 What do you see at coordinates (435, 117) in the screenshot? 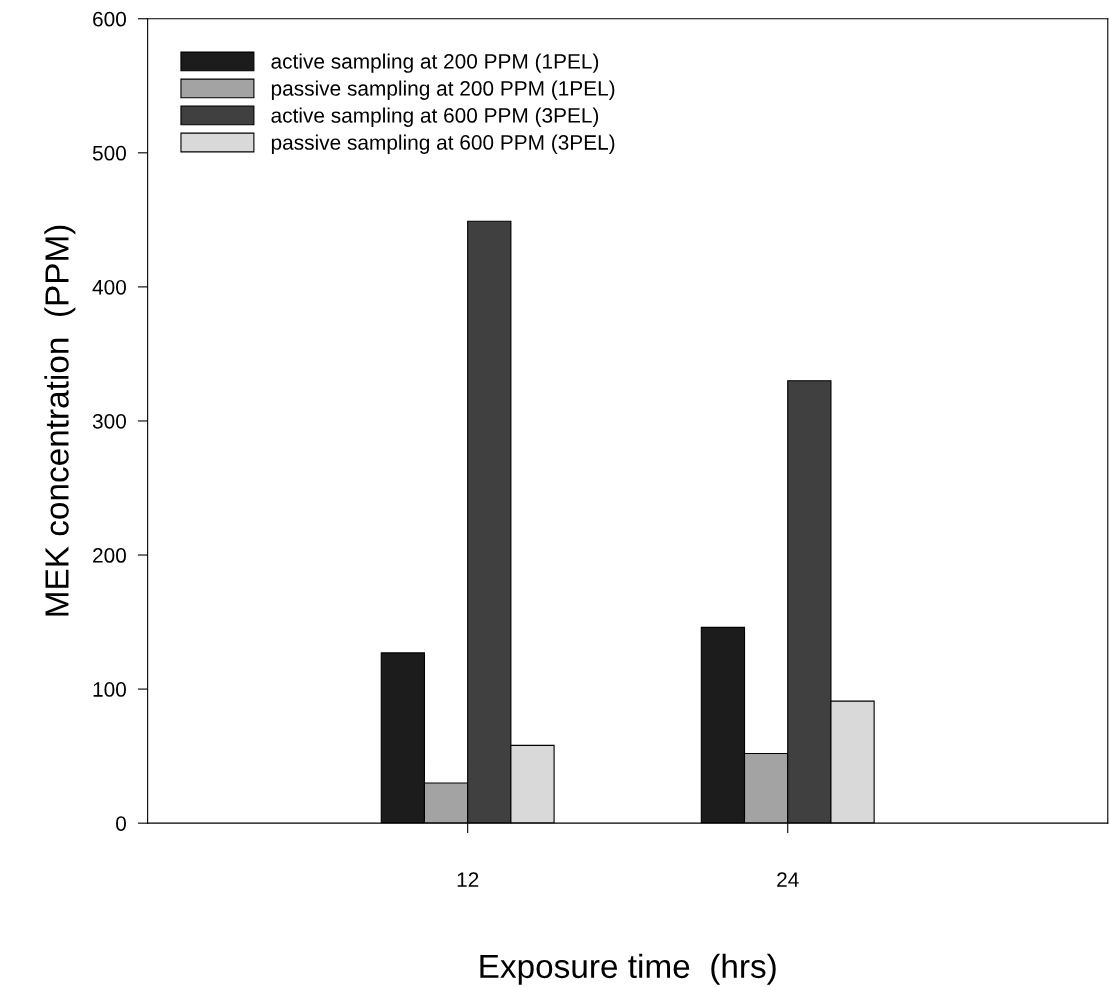
I see `legend-label: active sampling at 600 PPM (3PEL)` at bounding box center [435, 117].